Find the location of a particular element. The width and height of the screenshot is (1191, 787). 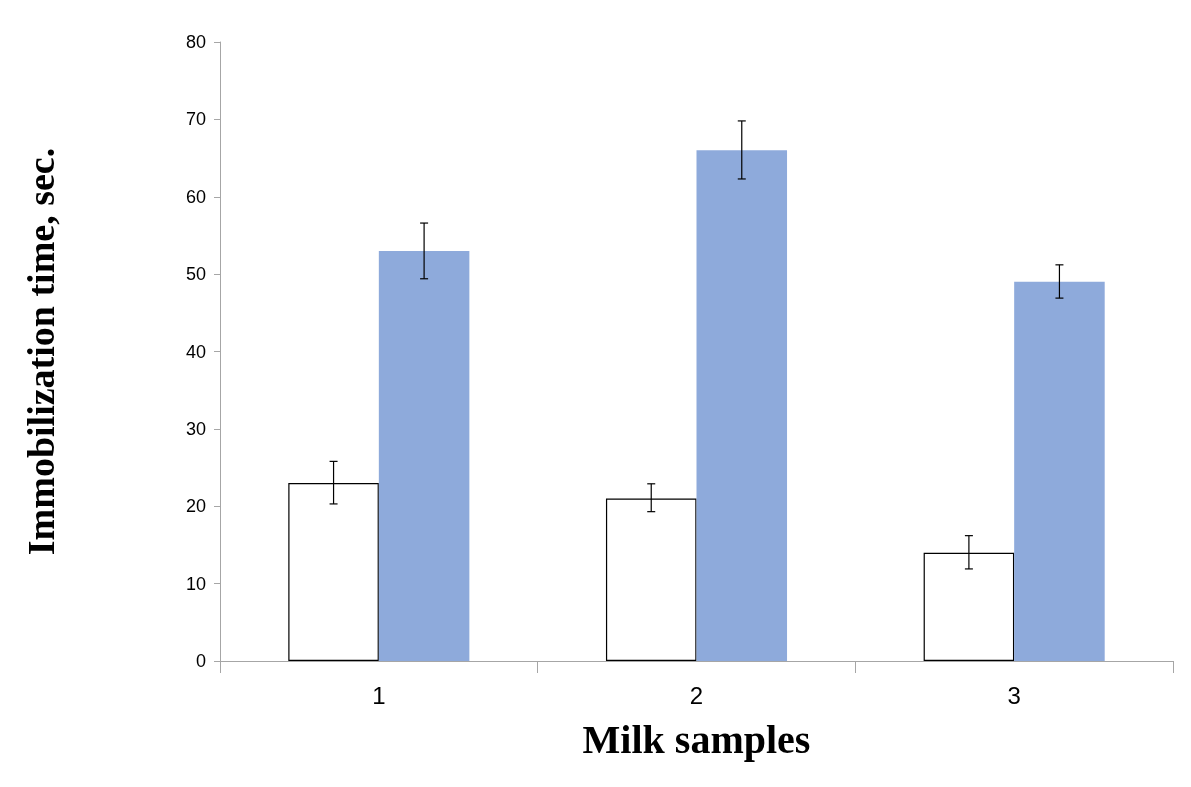

y-tick-label: 40 is located at coordinates (195, 351).